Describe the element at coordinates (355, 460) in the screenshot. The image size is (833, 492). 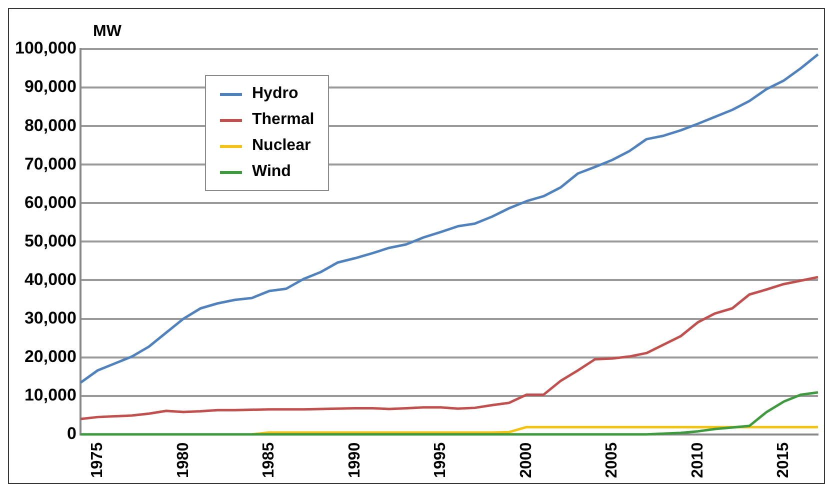
I see `x-tick-label: 1990` at that location.